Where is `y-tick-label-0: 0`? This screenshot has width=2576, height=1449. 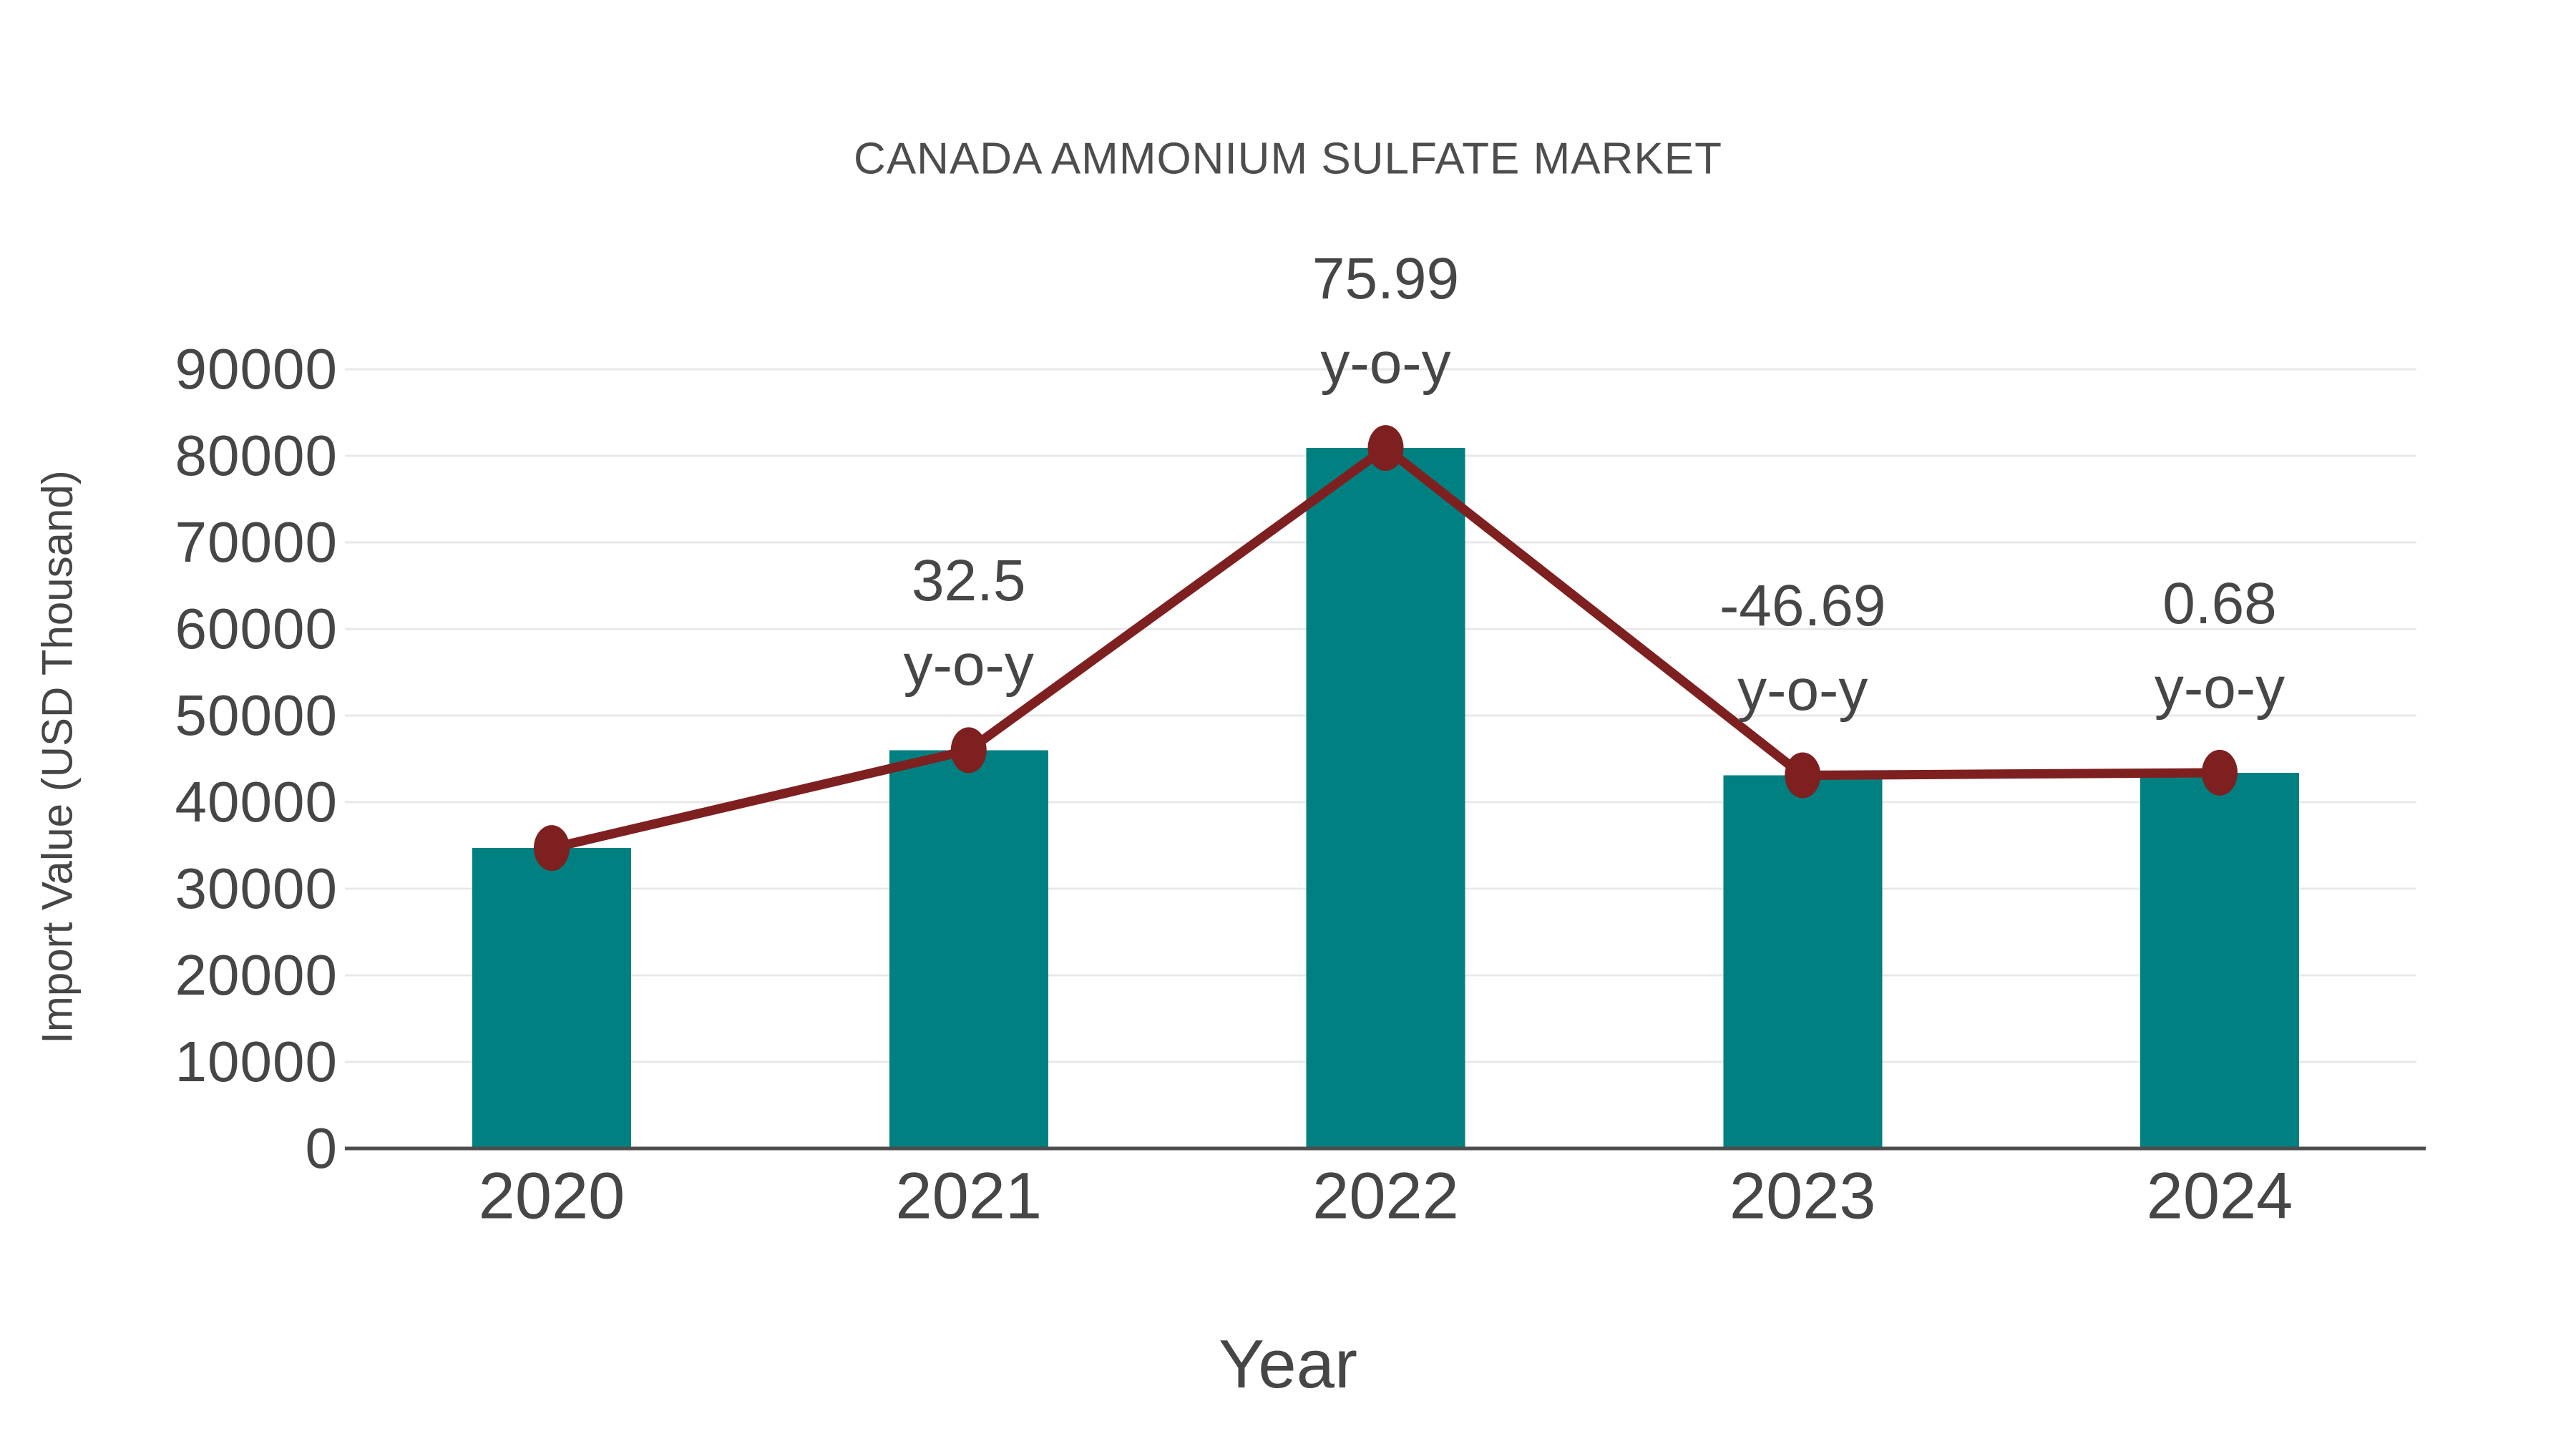
y-tick-label-0: 0 is located at coordinates (321, 1148).